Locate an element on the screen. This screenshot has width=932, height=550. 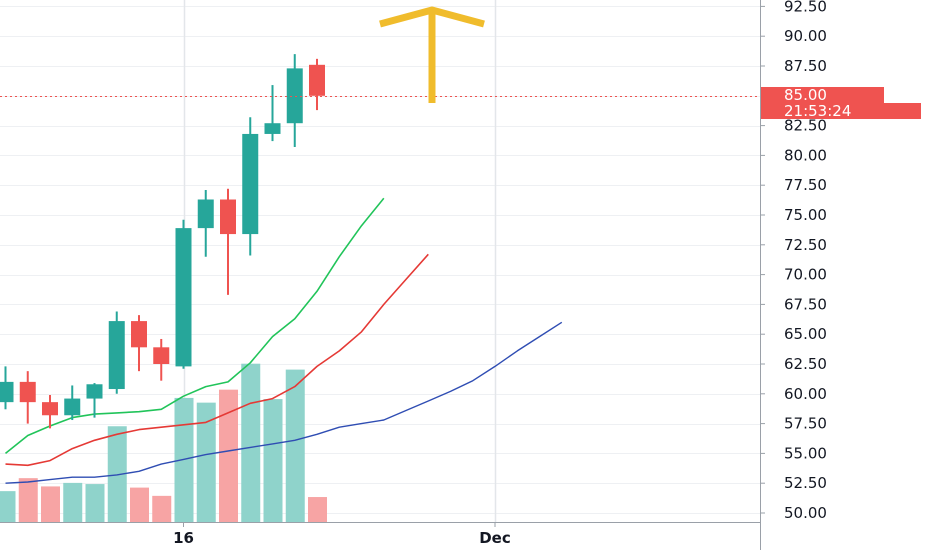
price-tick-label-7: 67.50 is located at coordinates (805, 304).